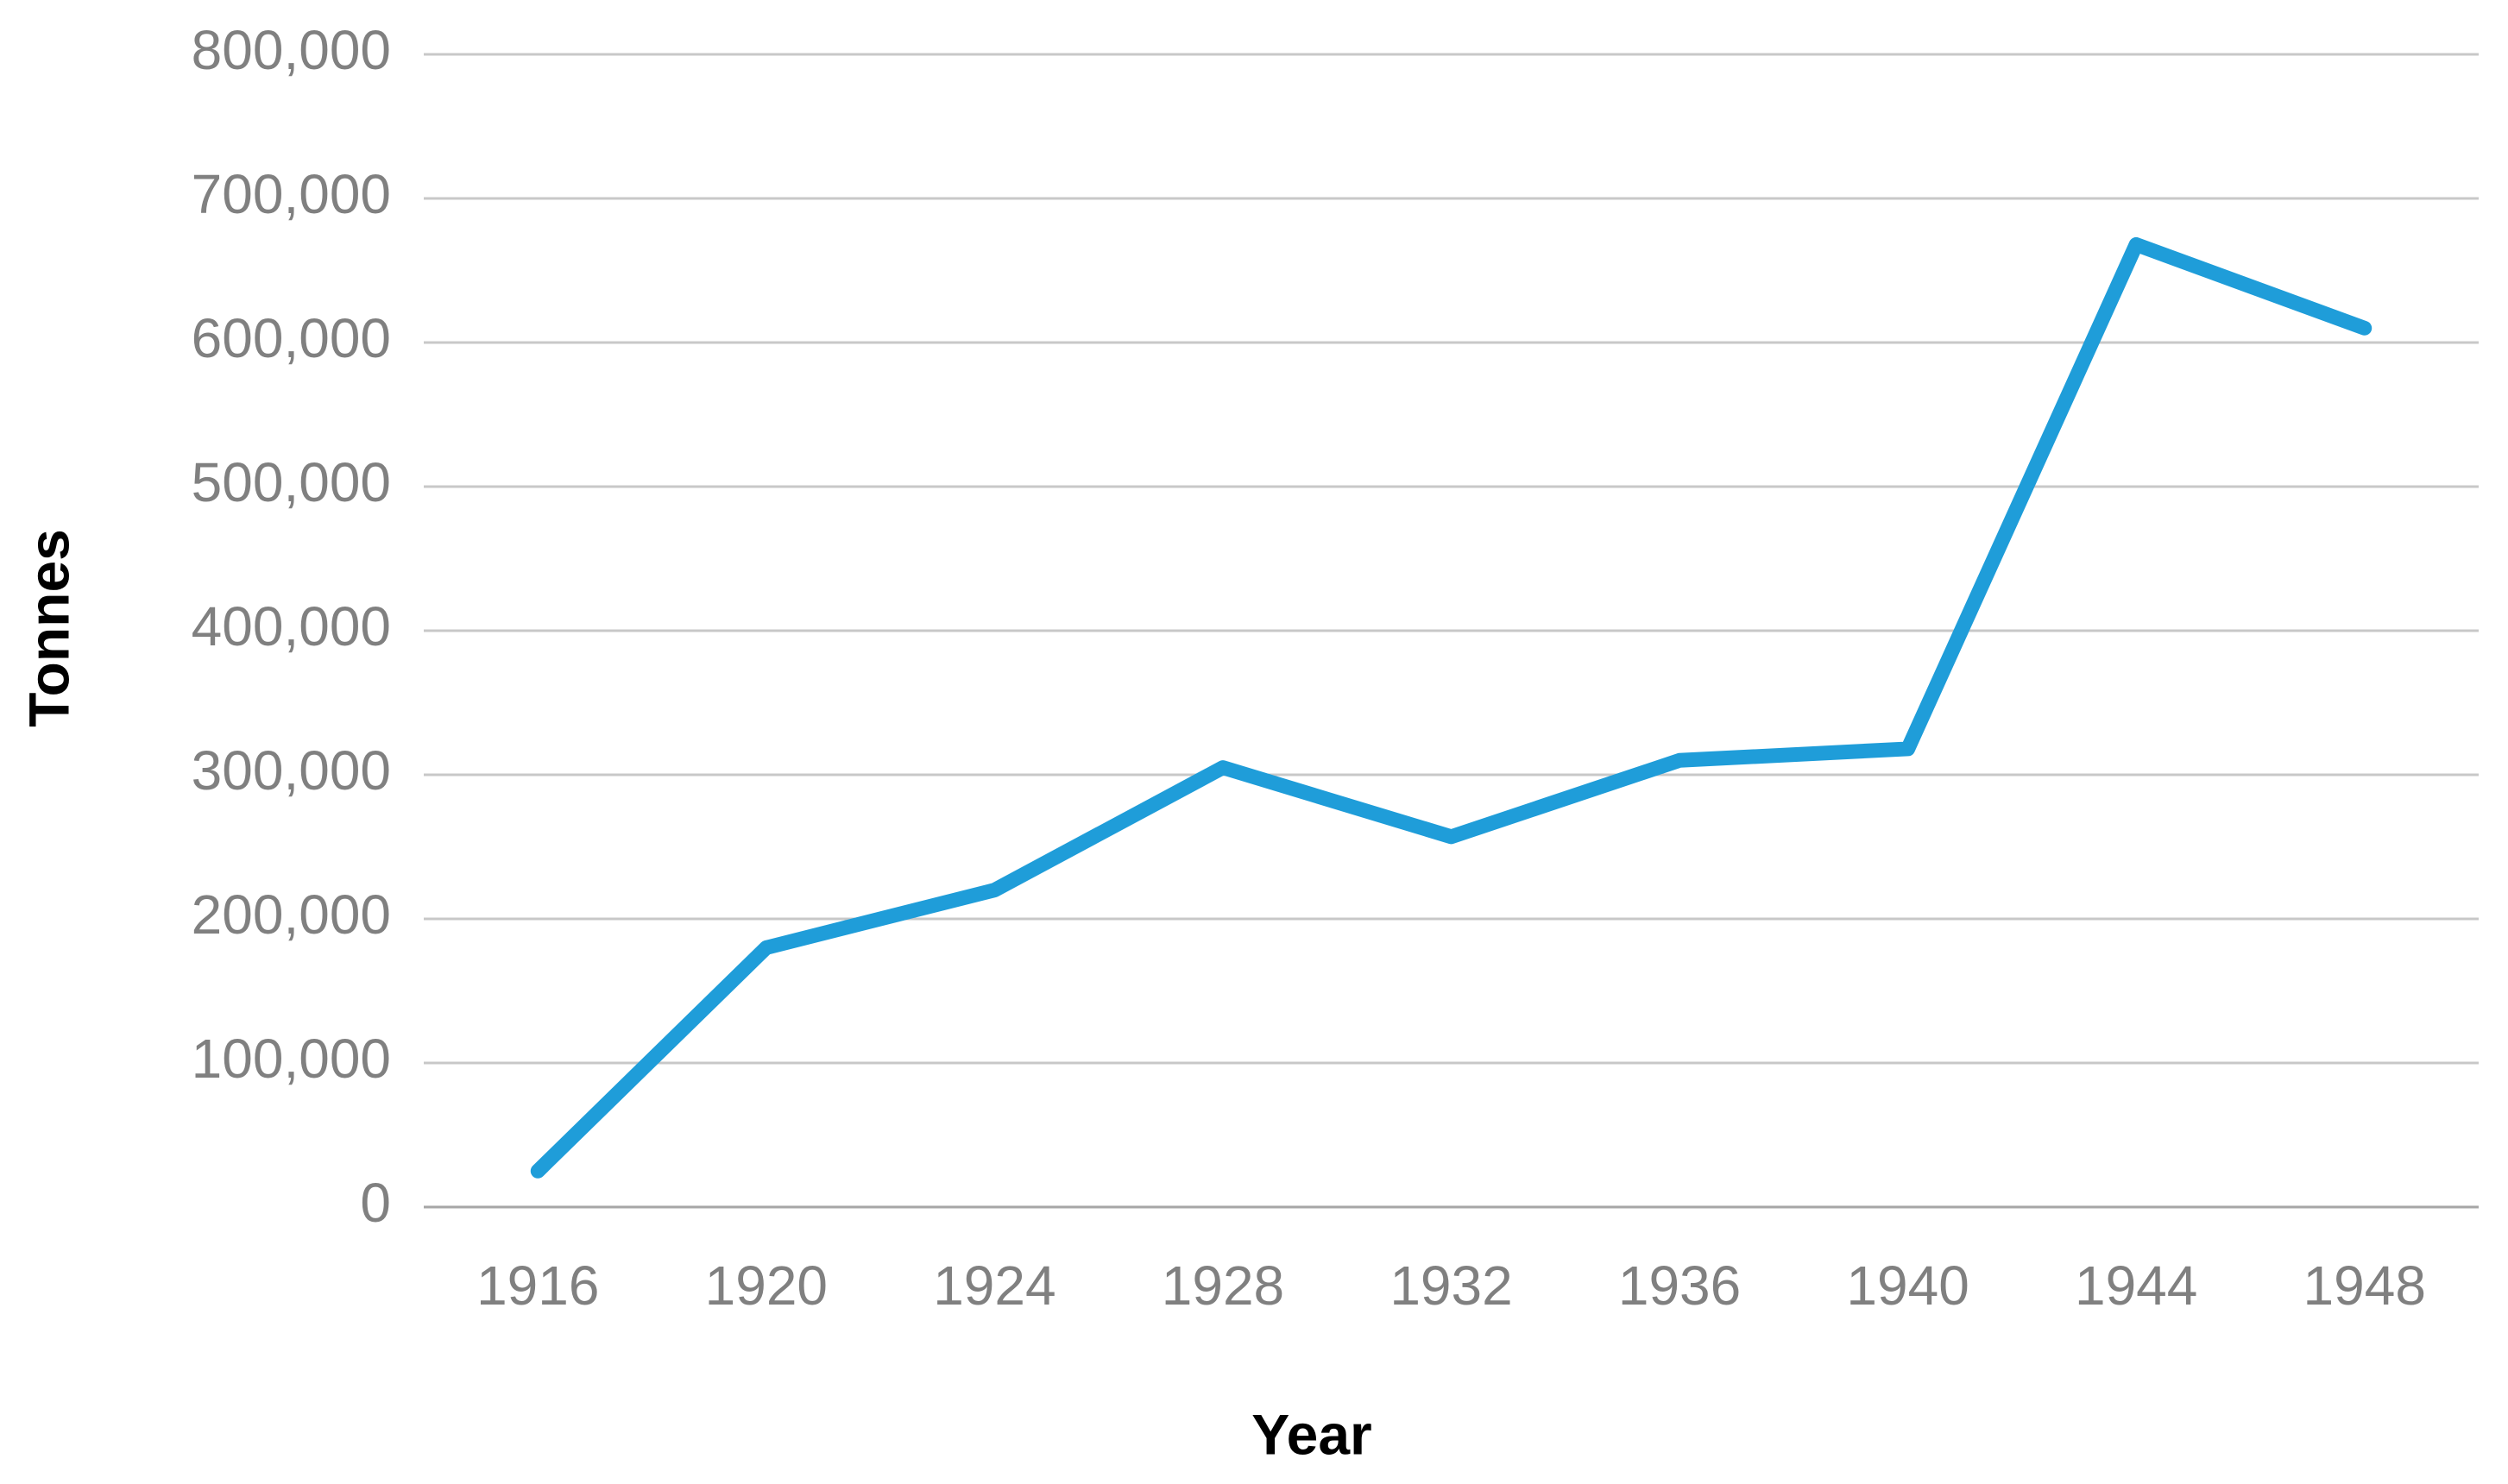  I want to click on x-axis-title: Year, so click(1311, 1434).